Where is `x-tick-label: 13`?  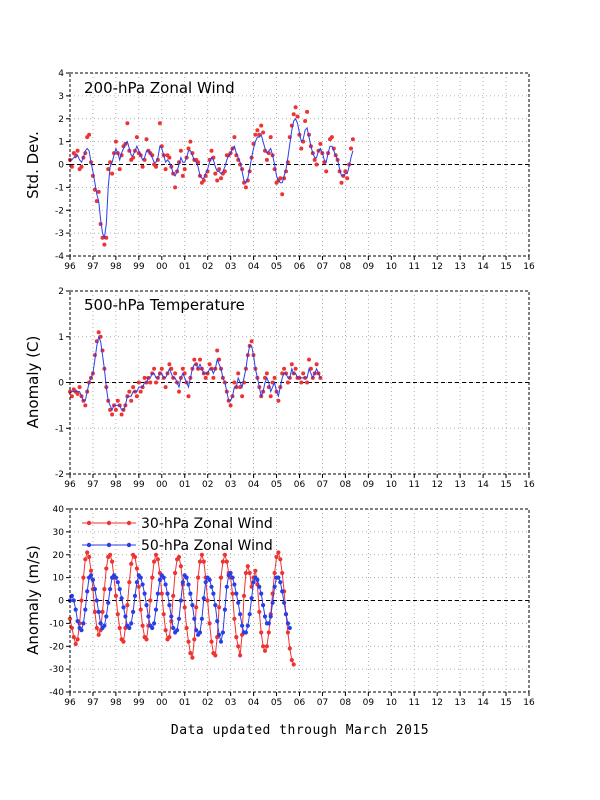 x-tick-label: 13 is located at coordinates (459, 267).